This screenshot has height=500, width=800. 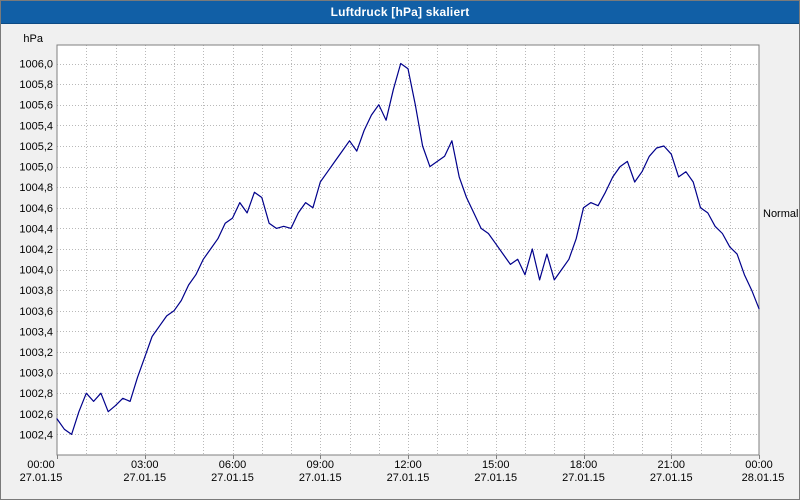 What do you see at coordinates (145, 465) in the screenshot?
I see `svg-text: 03:00` at bounding box center [145, 465].